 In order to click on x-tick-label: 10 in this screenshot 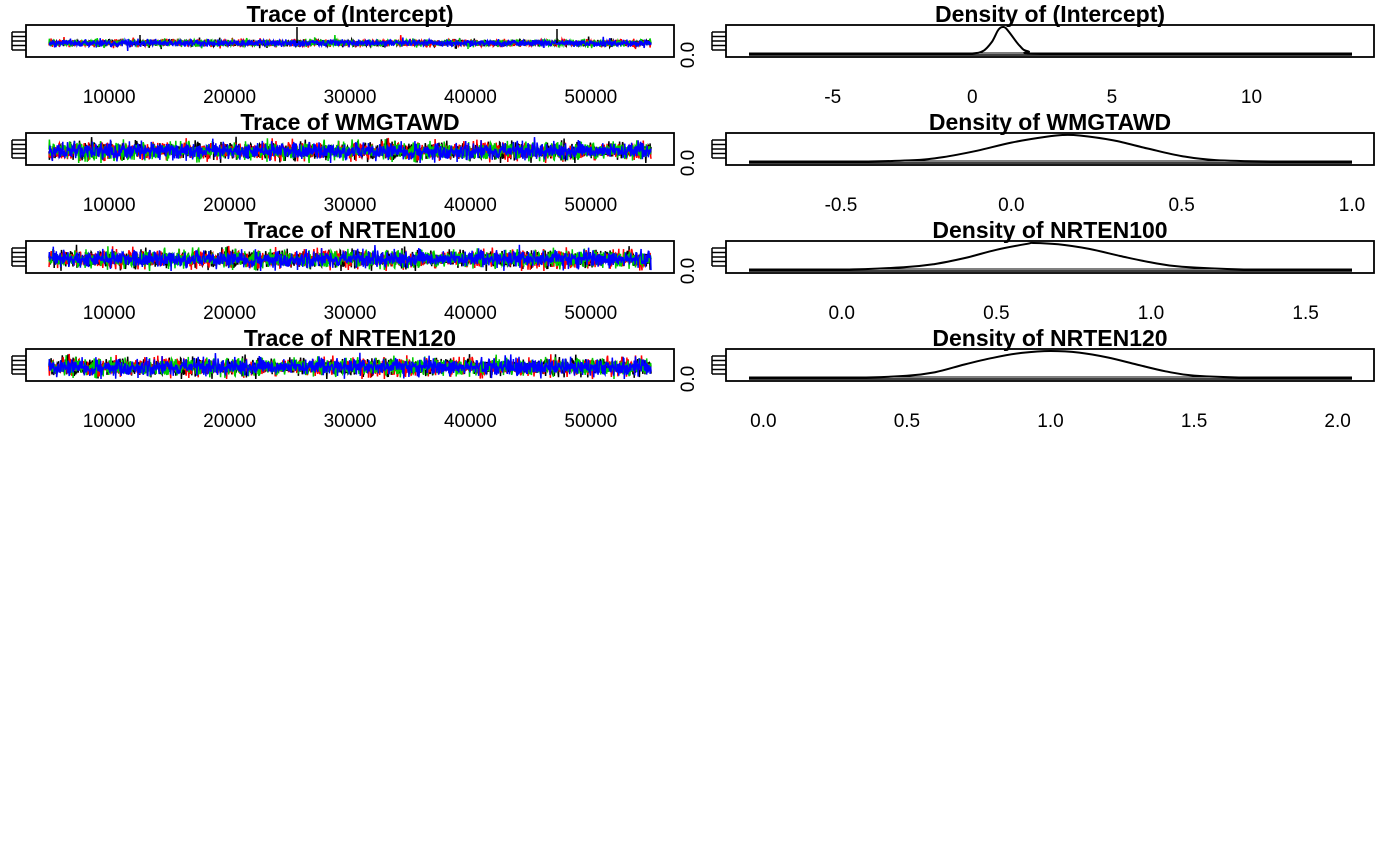, I will do `click(1251, 97)`.